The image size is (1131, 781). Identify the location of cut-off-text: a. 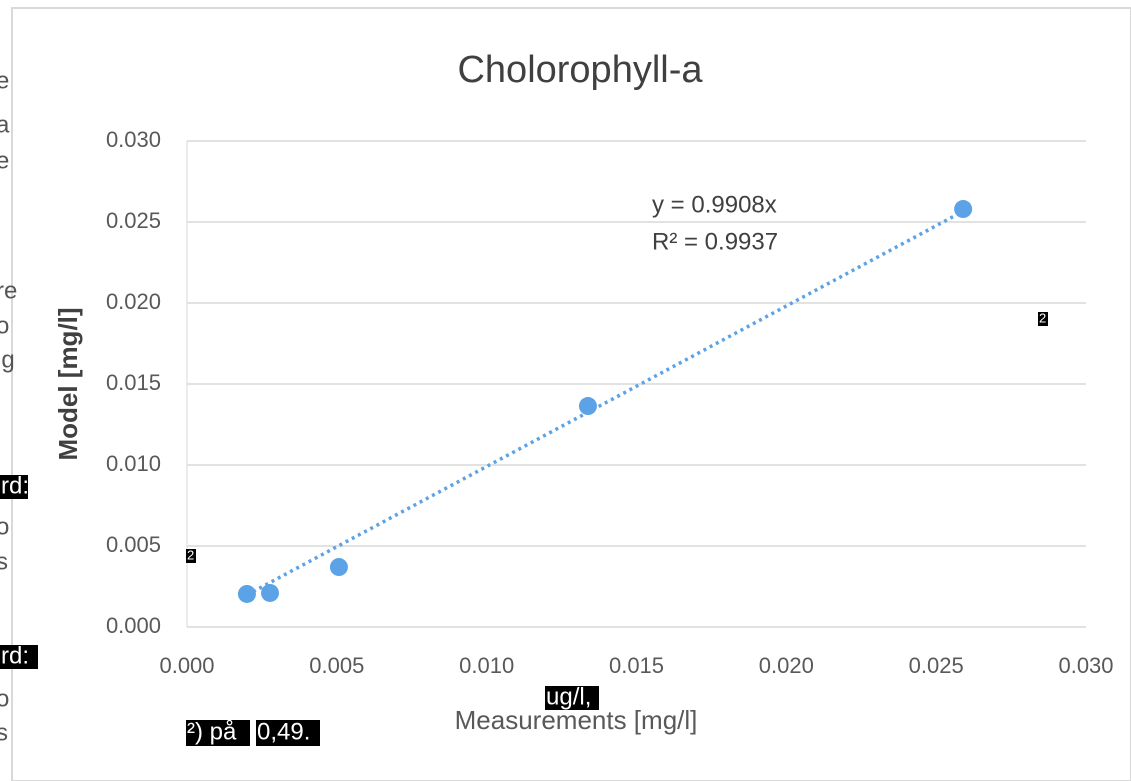
(5, 124).